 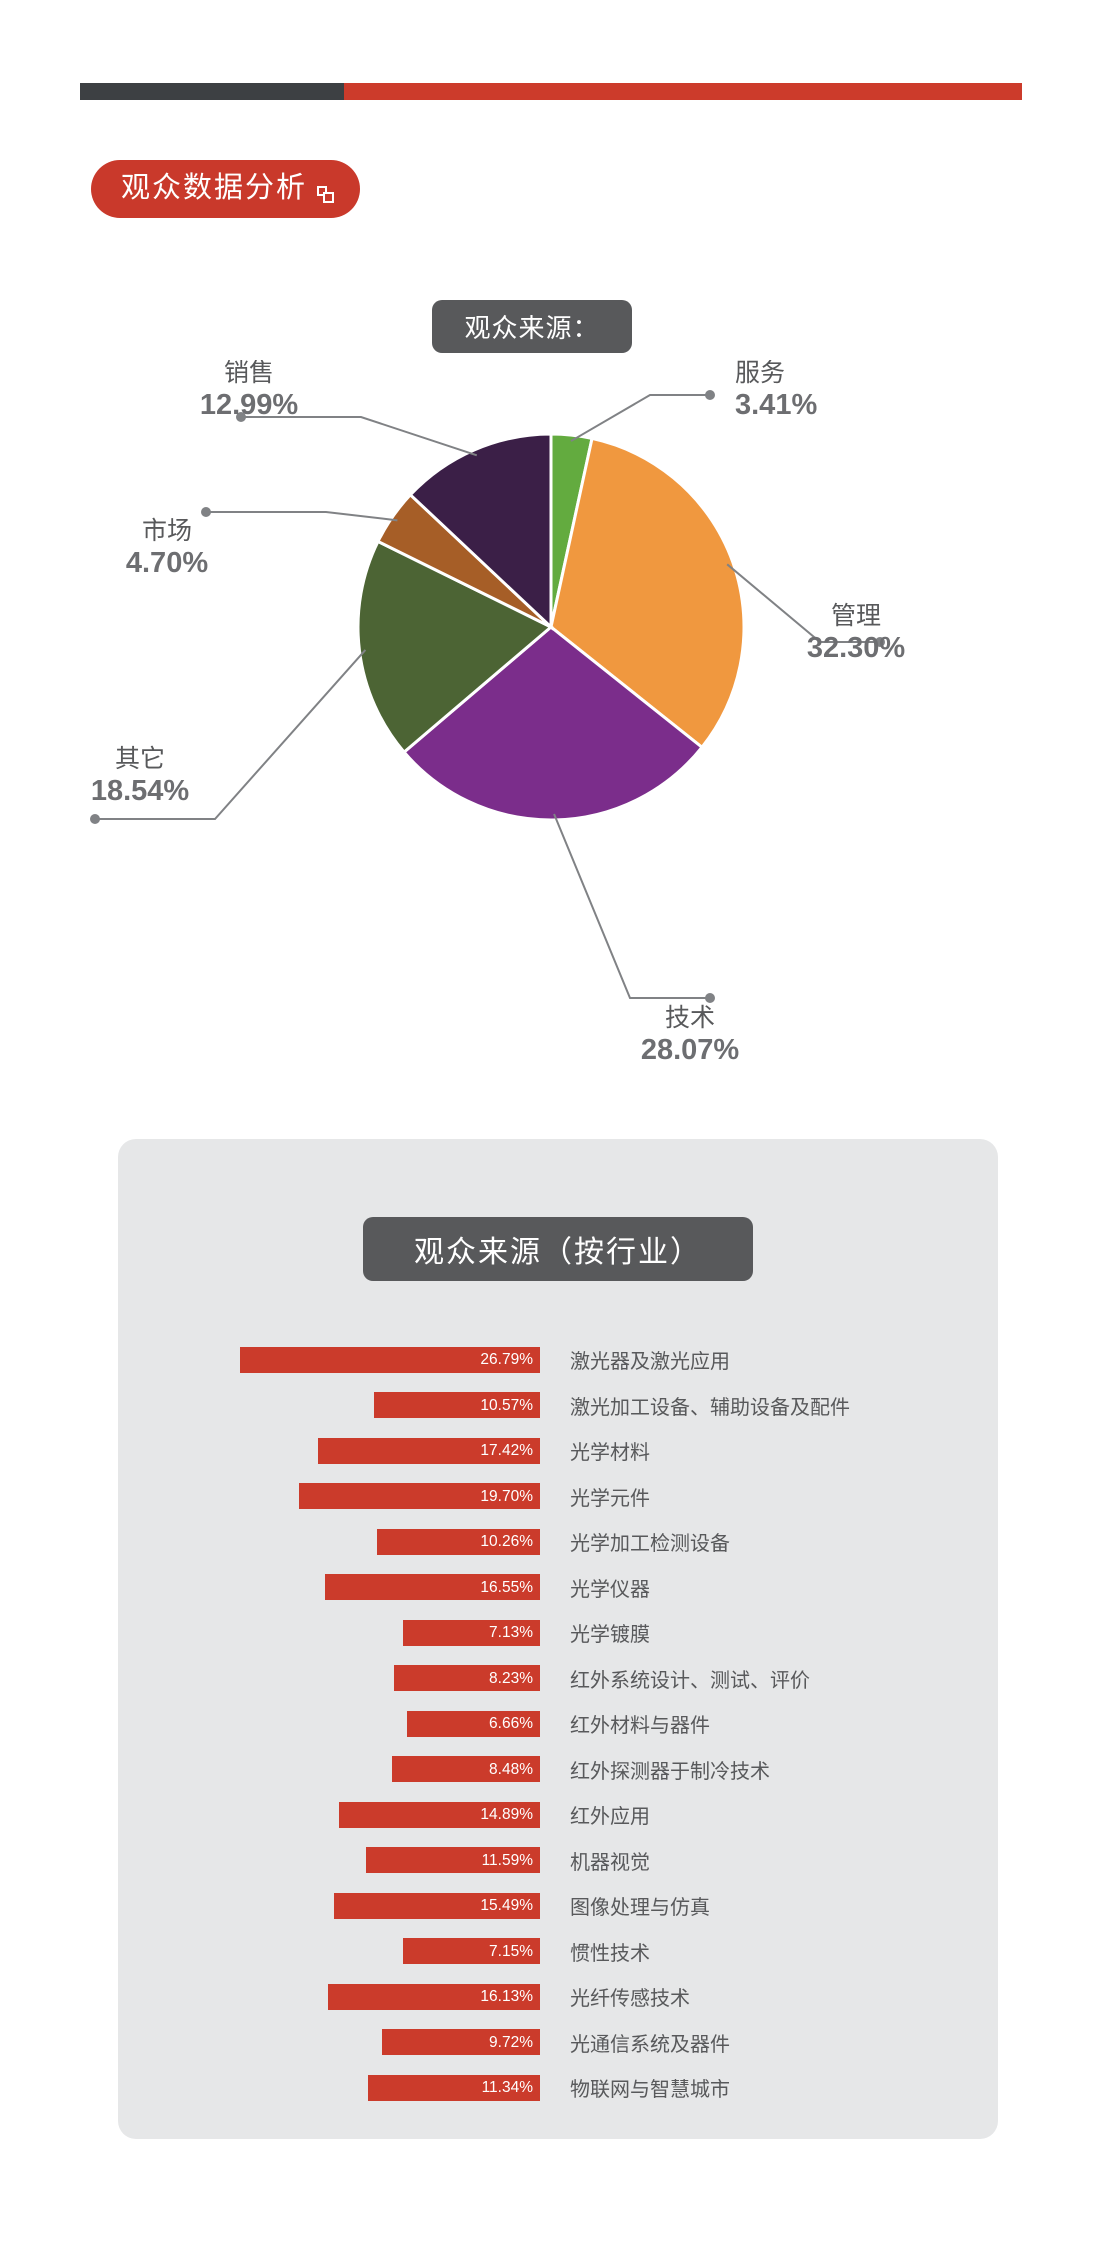 What do you see at coordinates (326, 194) in the screenshot?
I see `copy-squares-icon` at bounding box center [326, 194].